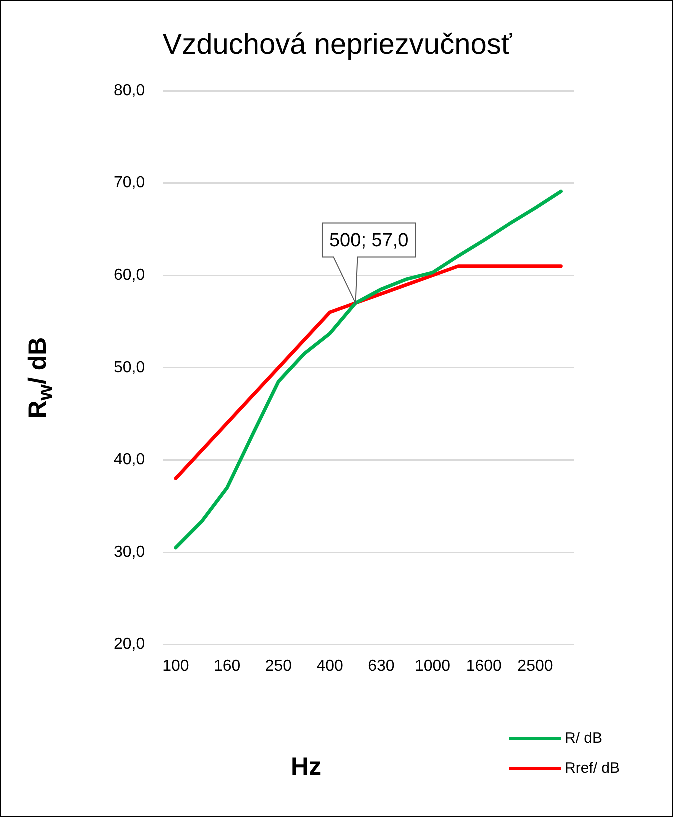  What do you see at coordinates (432, 666) in the screenshot?
I see `x-tick-label: 1000` at bounding box center [432, 666].